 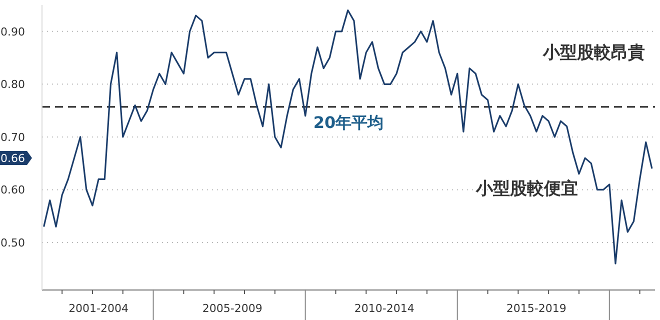 What do you see at coordinates (12, 159) in the screenshot?
I see `y-tick-label: 0.66` at bounding box center [12, 159].